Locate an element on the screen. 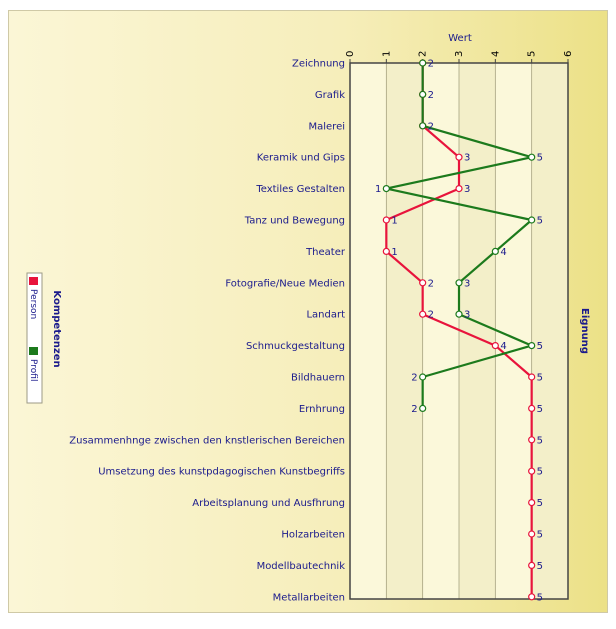  category-label: Landart is located at coordinates (325, 315).